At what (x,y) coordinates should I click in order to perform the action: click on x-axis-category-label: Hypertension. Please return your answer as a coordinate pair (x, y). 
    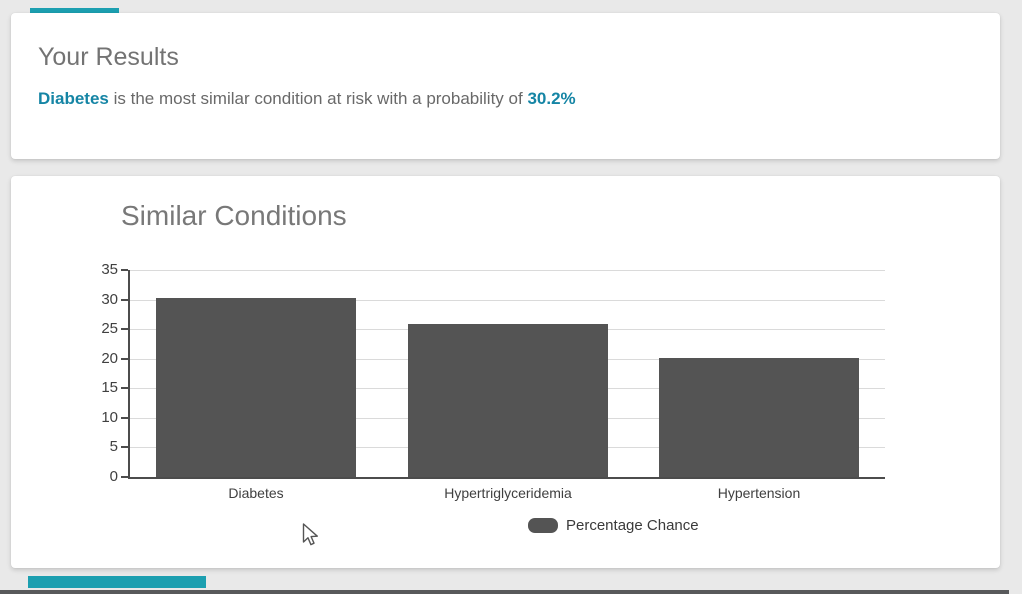
    Looking at the image, I should click on (759, 493).